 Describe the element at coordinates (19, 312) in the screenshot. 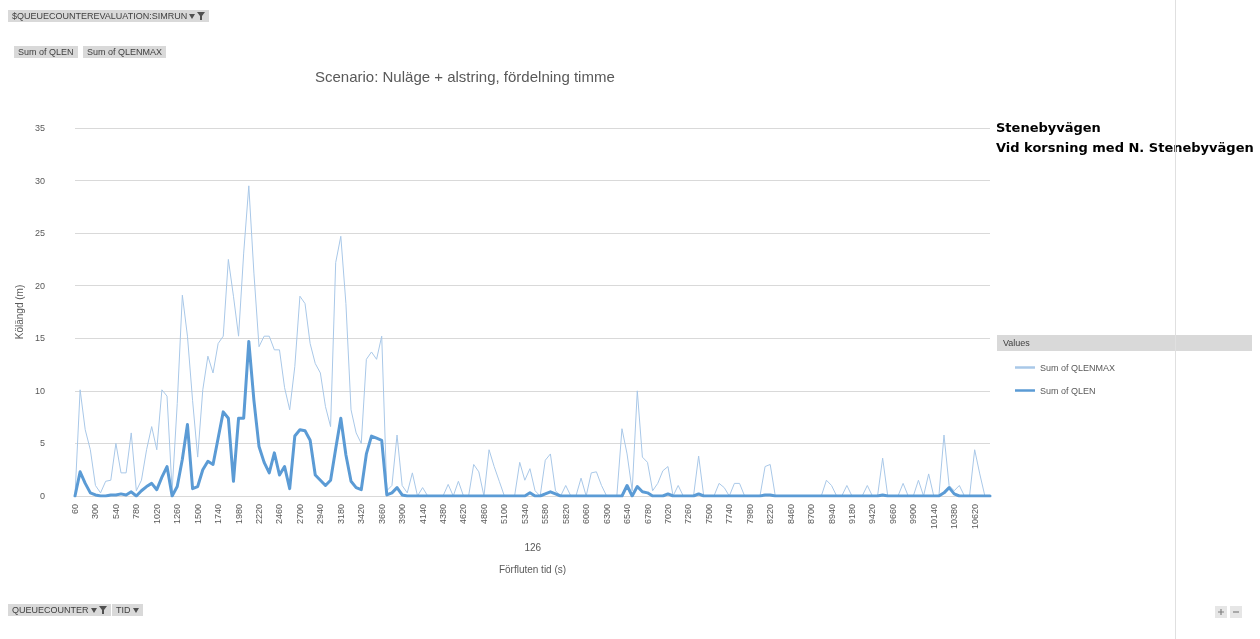

I see `y-axis-title: Kölängd (m)` at that location.